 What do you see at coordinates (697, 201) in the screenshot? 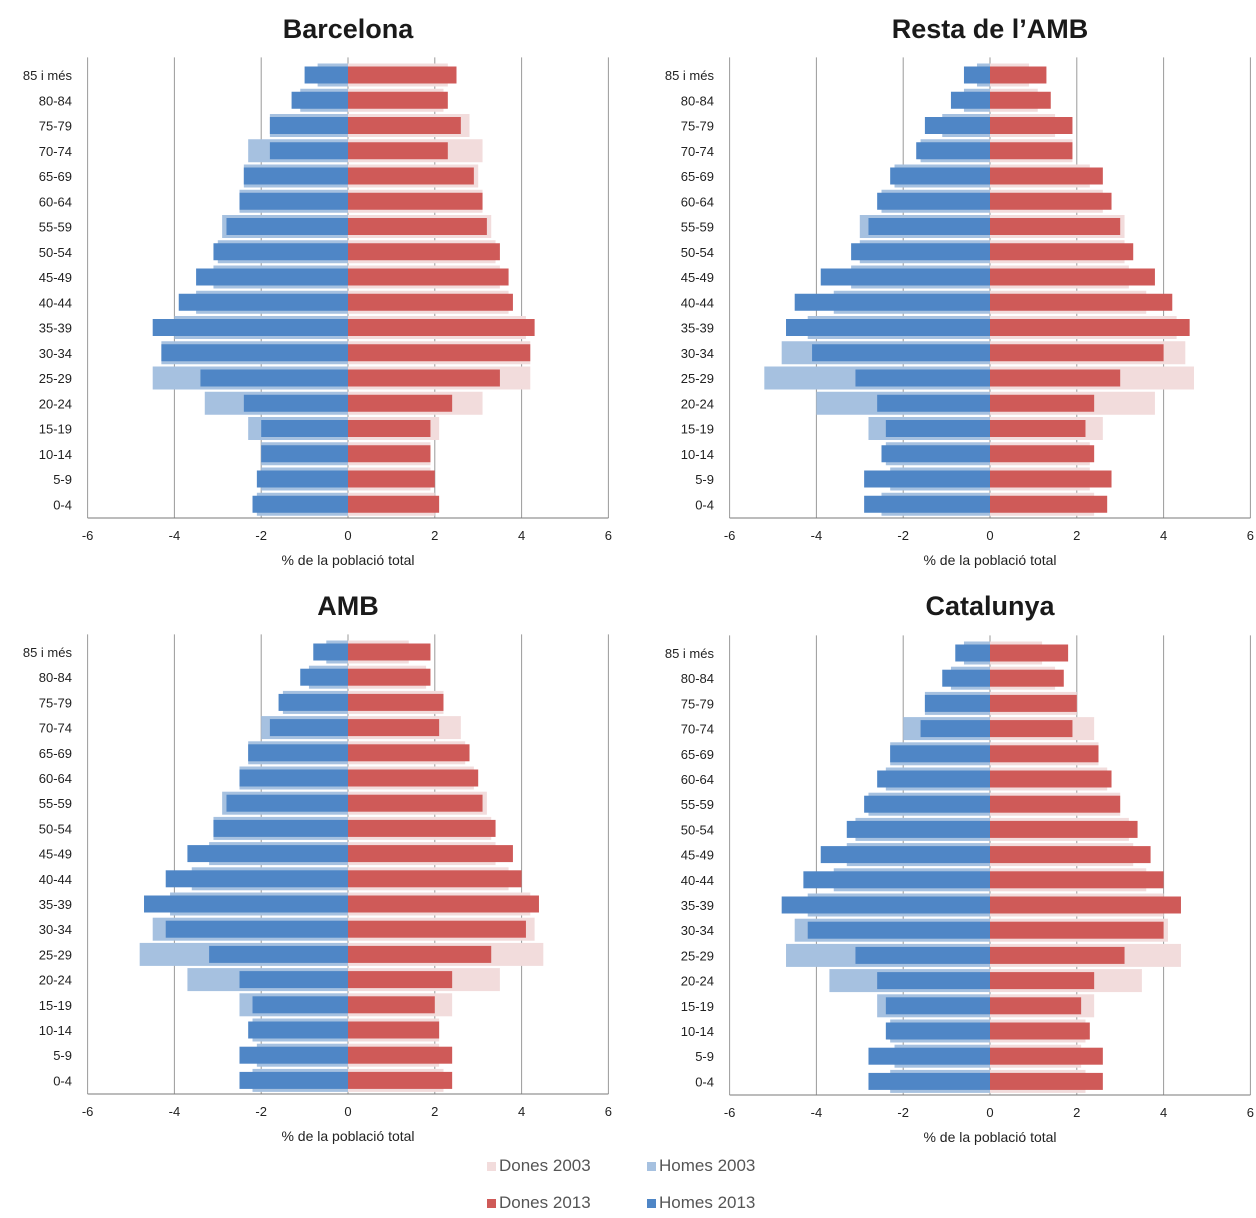
I see `category-label: 60-64` at bounding box center [697, 201].